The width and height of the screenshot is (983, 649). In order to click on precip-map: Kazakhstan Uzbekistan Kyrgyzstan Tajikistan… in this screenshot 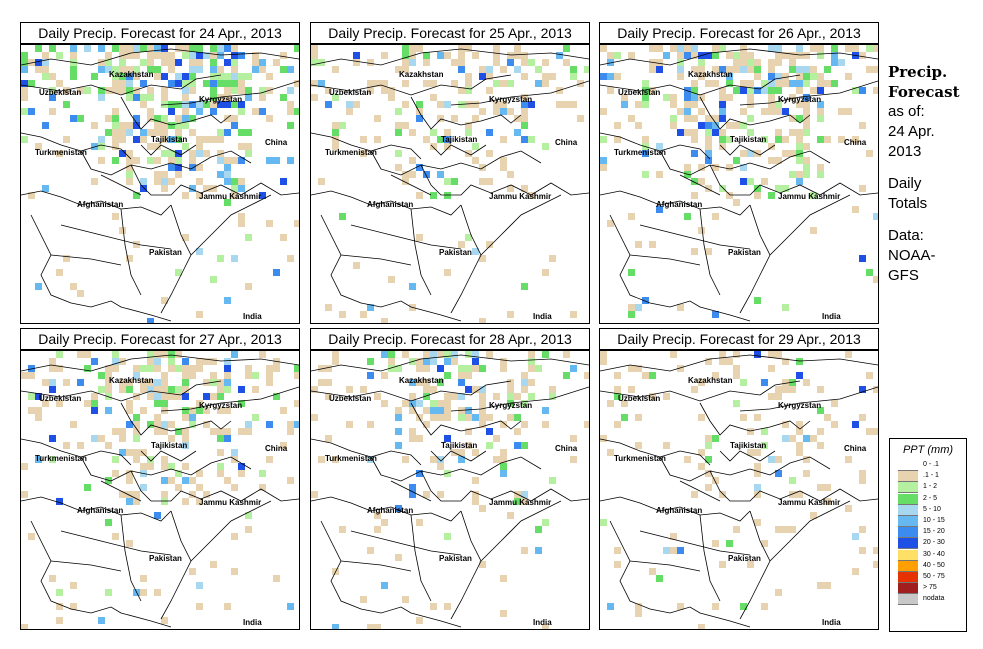, I will do `click(739, 490)`.